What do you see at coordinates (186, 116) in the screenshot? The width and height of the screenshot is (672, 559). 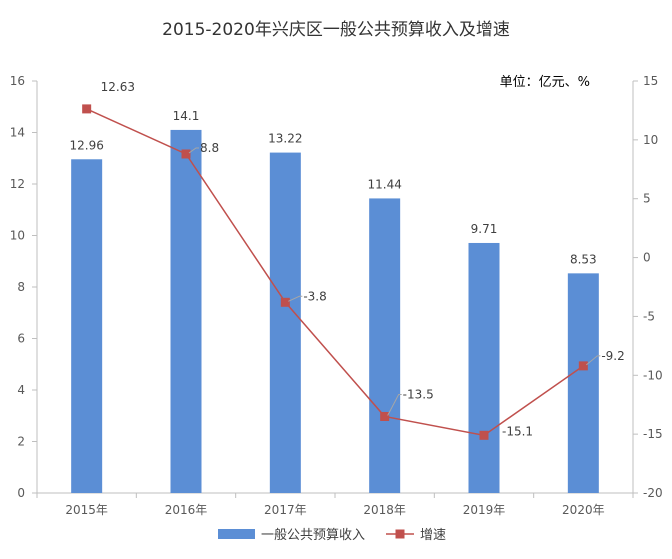 I see `bar-value-label: 14.1` at bounding box center [186, 116].